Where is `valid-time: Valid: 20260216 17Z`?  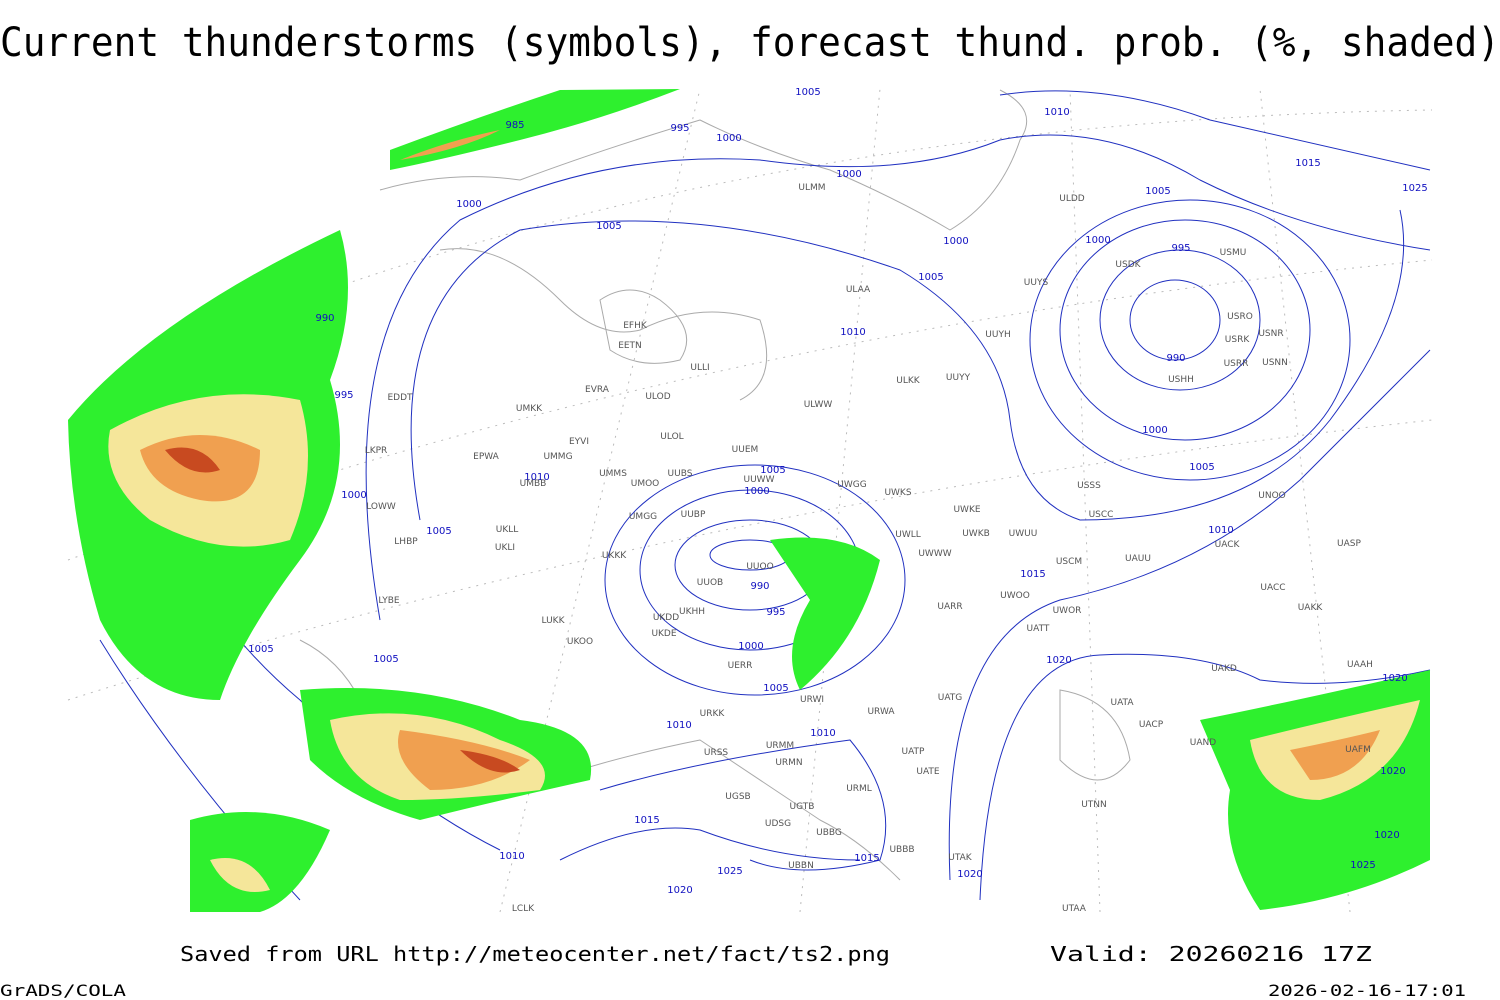 valid-time: Valid: 20260216 17Z is located at coordinates (1211, 954).